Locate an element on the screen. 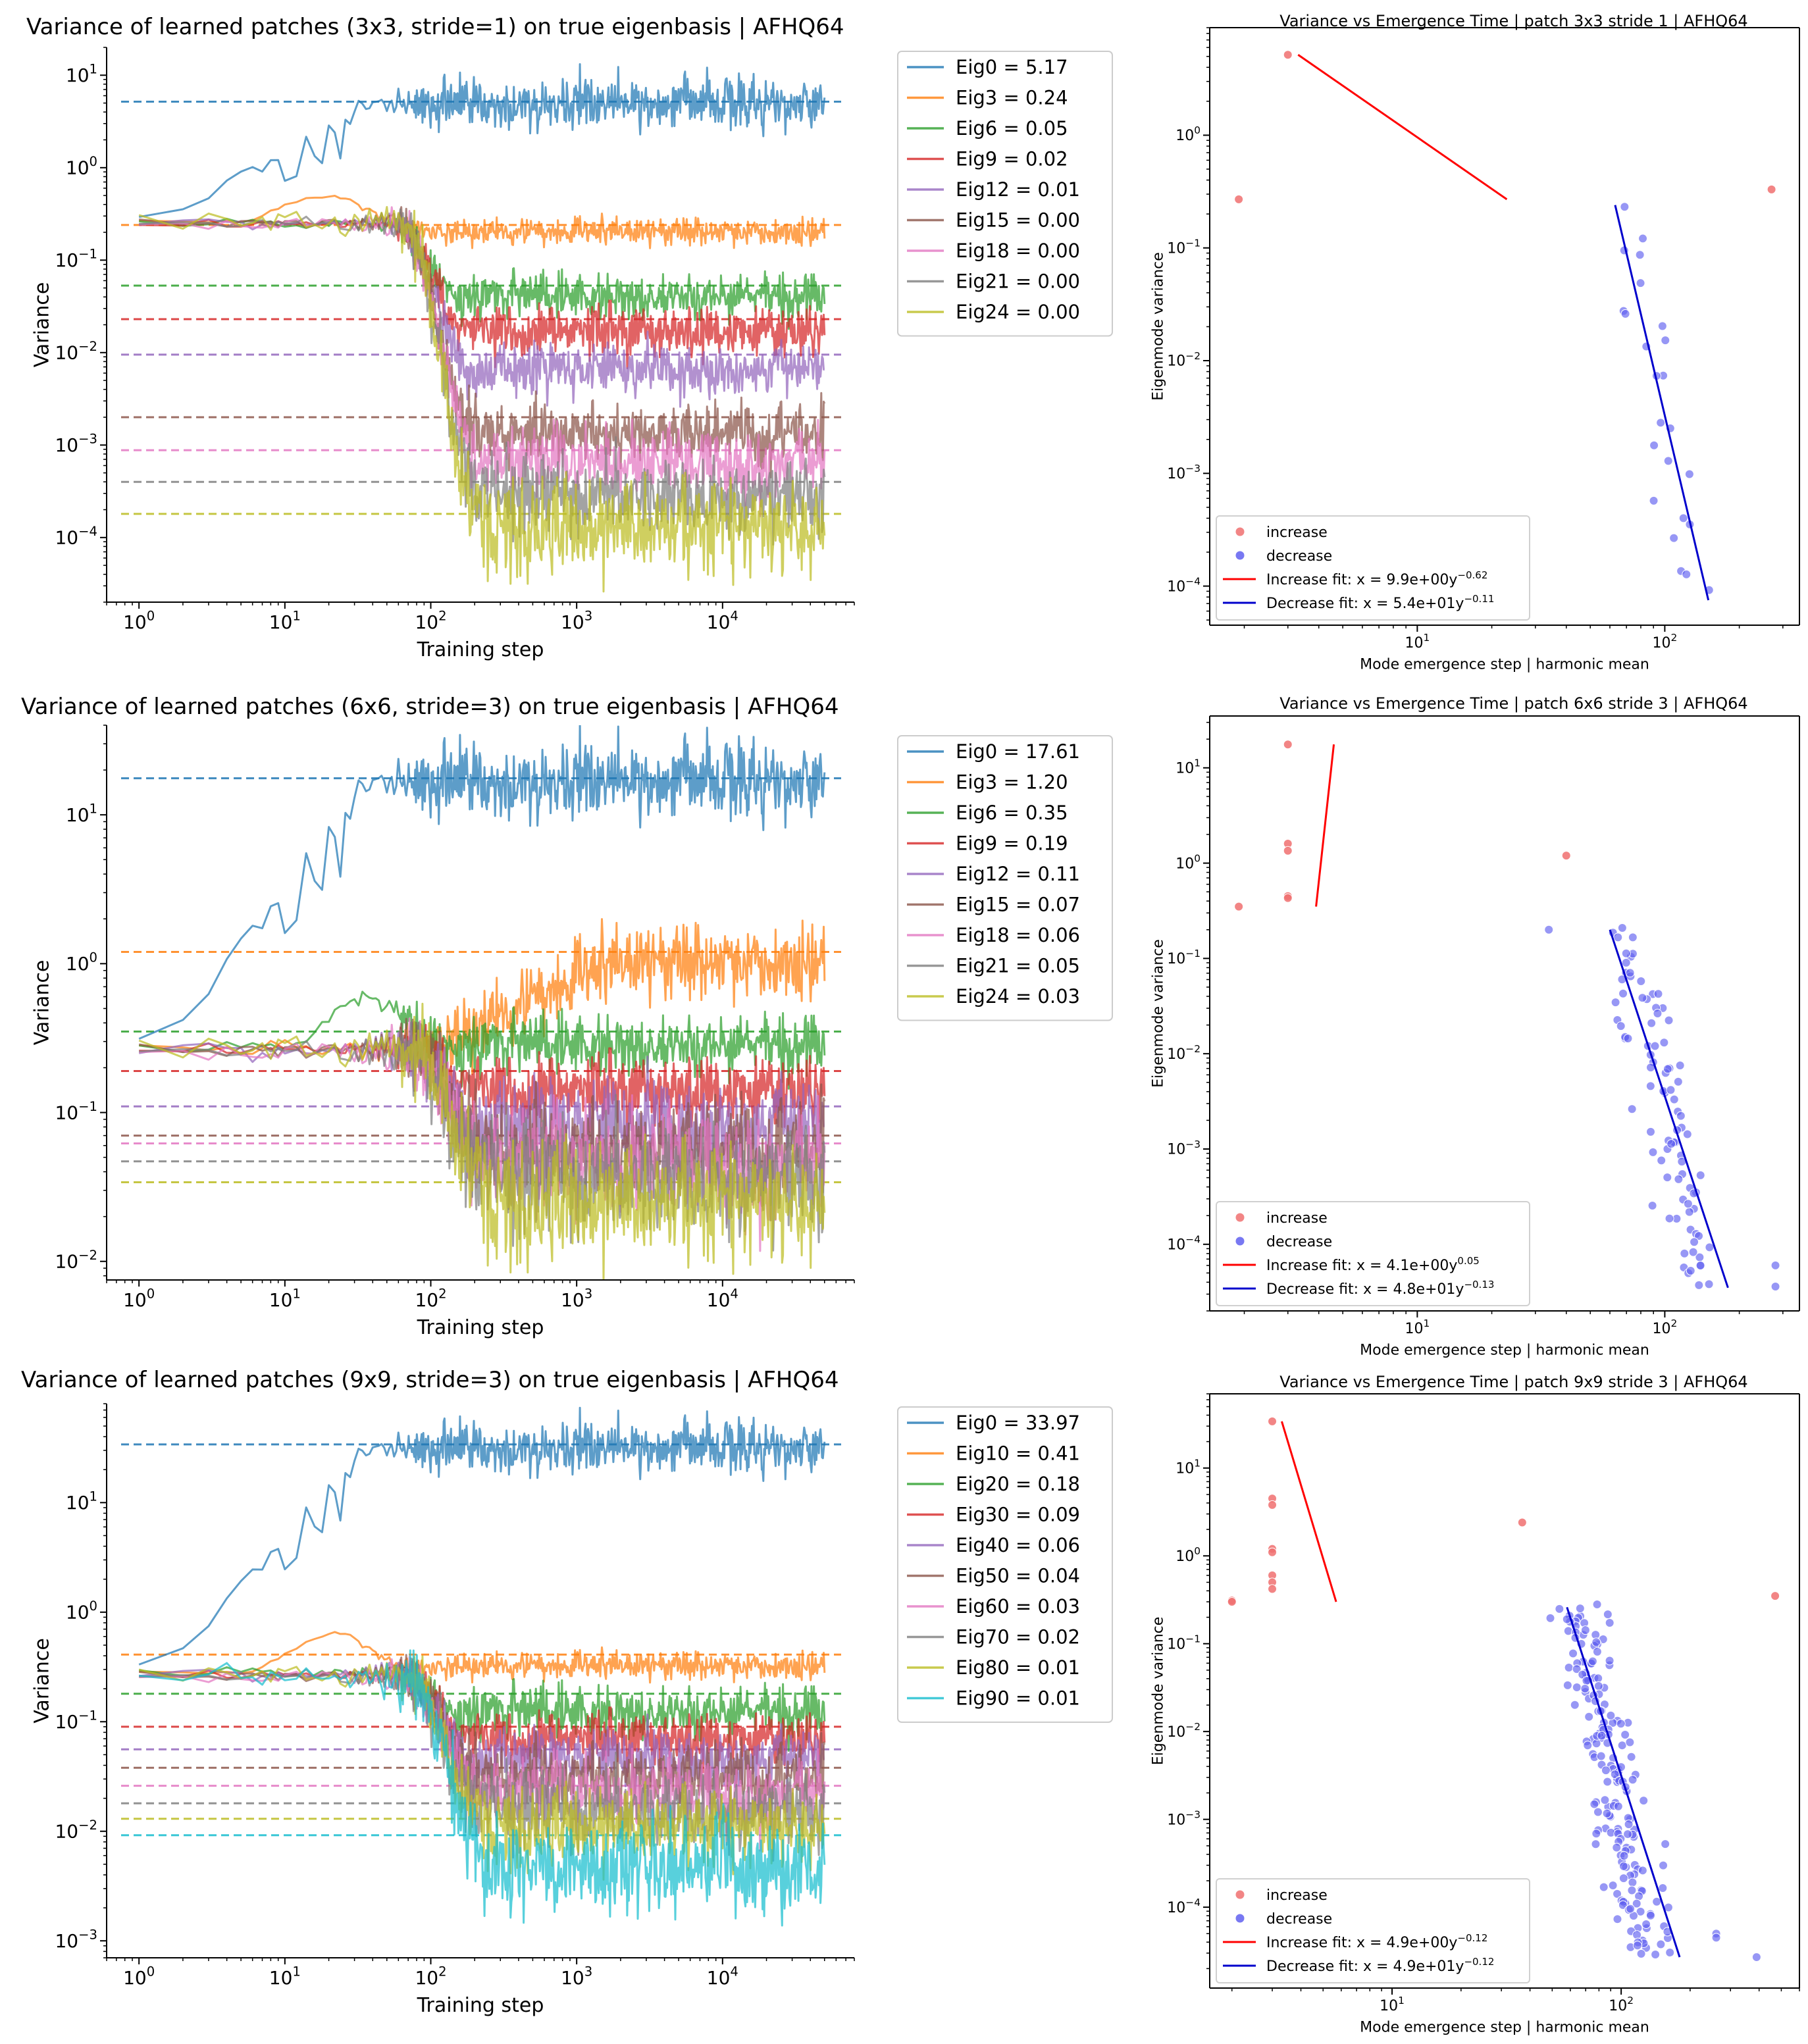  plot-area is located at coordinates (481, 1002).